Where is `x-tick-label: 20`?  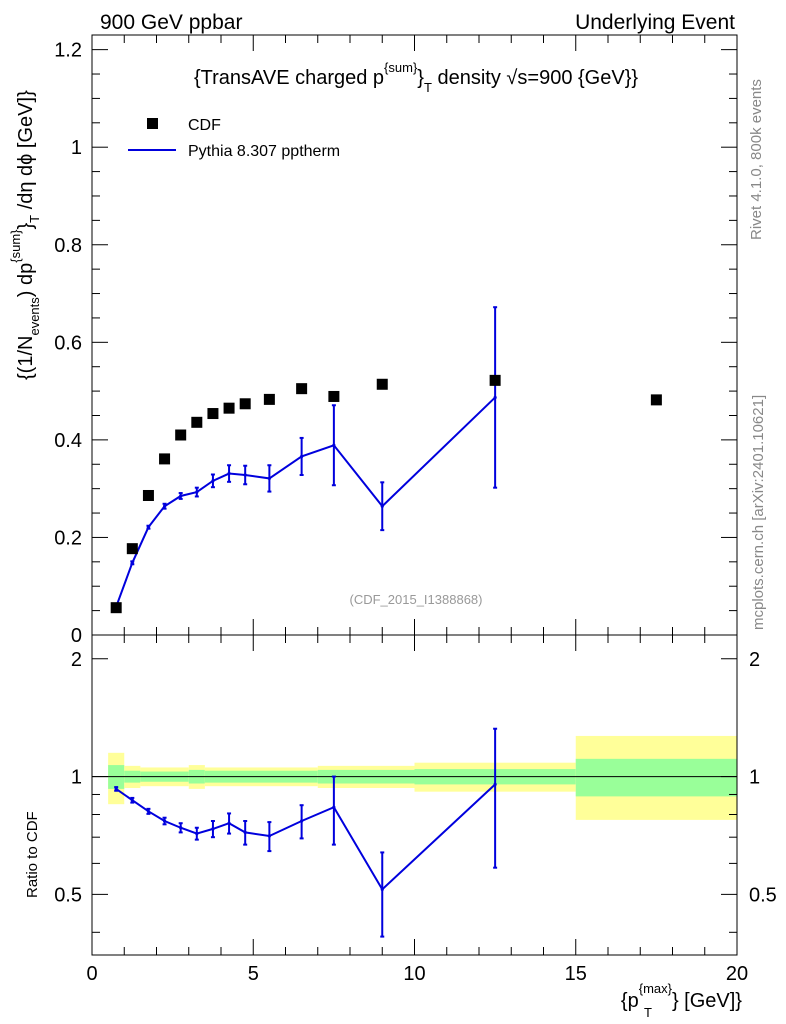 x-tick-label: 20 is located at coordinates (737, 974).